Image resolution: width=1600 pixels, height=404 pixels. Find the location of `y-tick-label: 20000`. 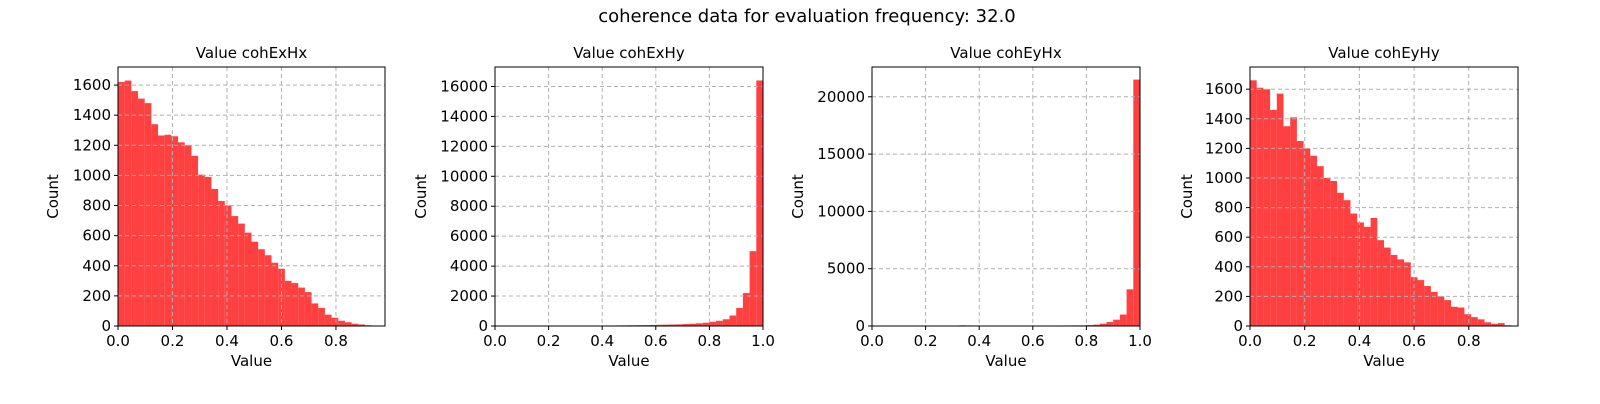

y-tick-label: 20000 is located at coordinates (841, 97).